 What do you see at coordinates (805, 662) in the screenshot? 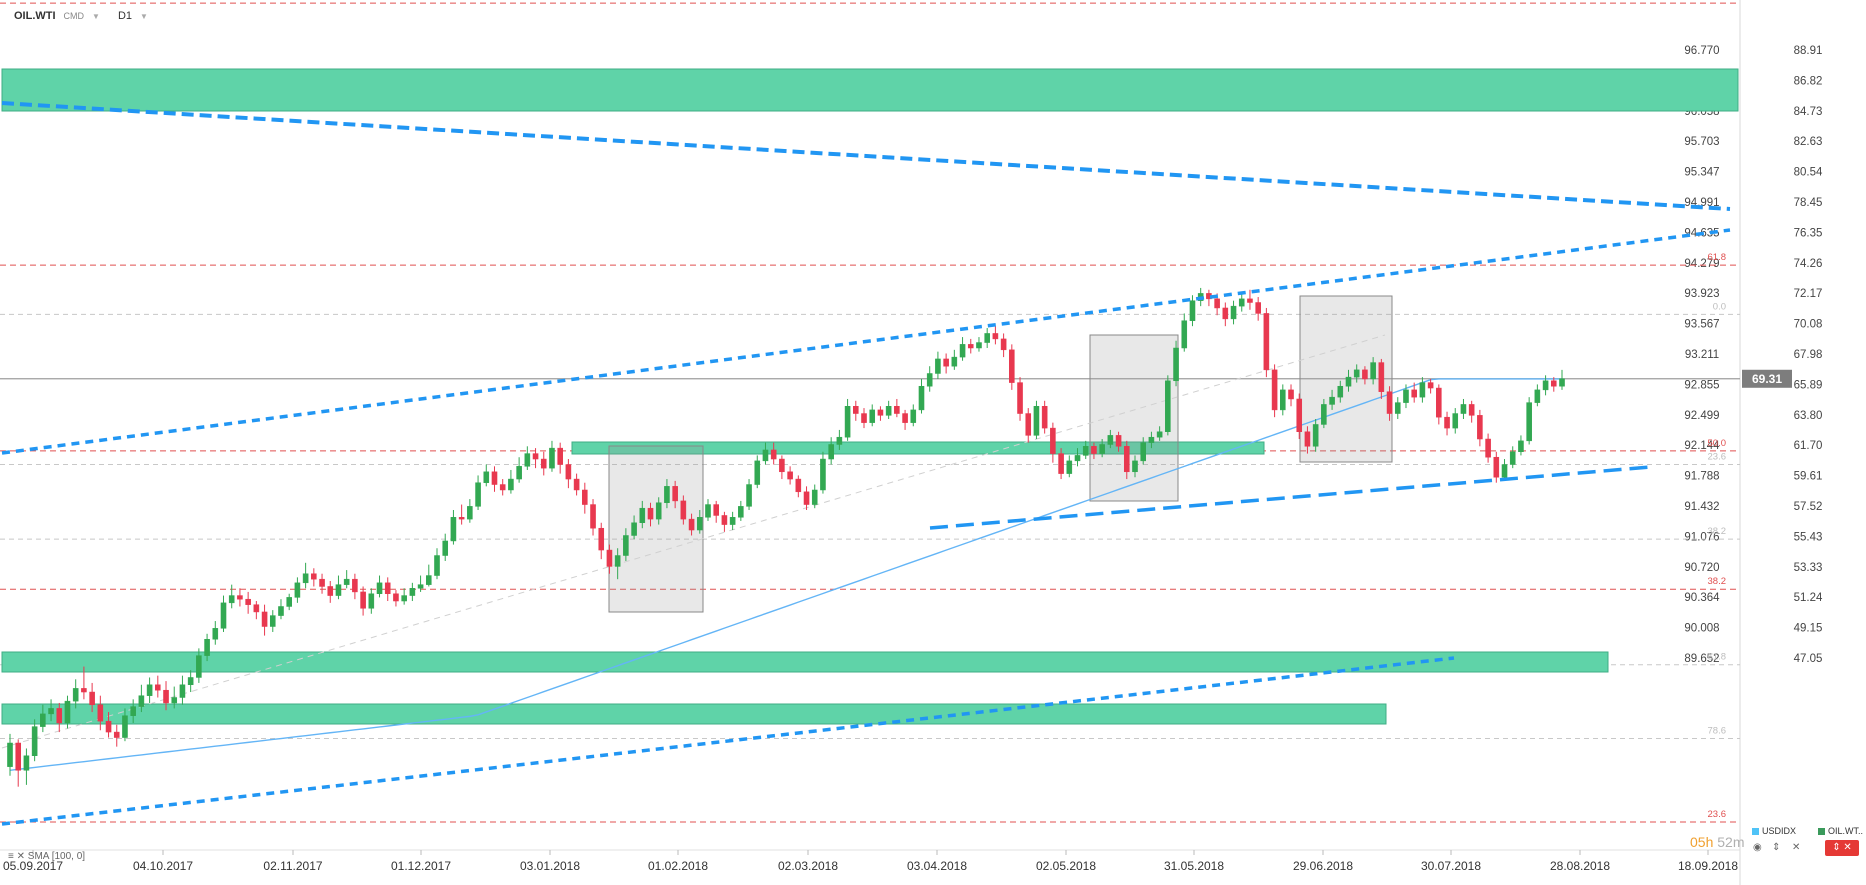
I see `price-zone` at bounding box center [805, 662].